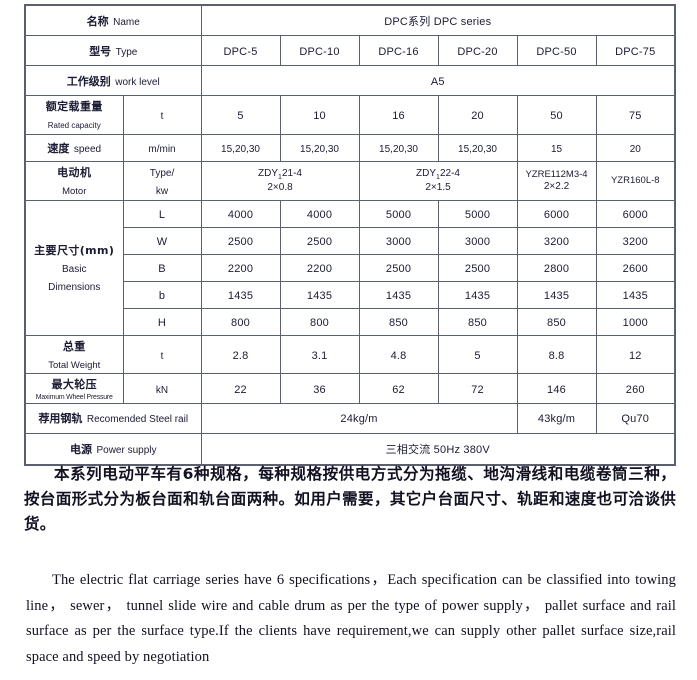 The width and height of the screenshot is (697, 680). What do you see at coordinates (398, 50) in the screenshot?
I see `column-header-dpc-16: DPC-16` at bounding box center [398, 50].